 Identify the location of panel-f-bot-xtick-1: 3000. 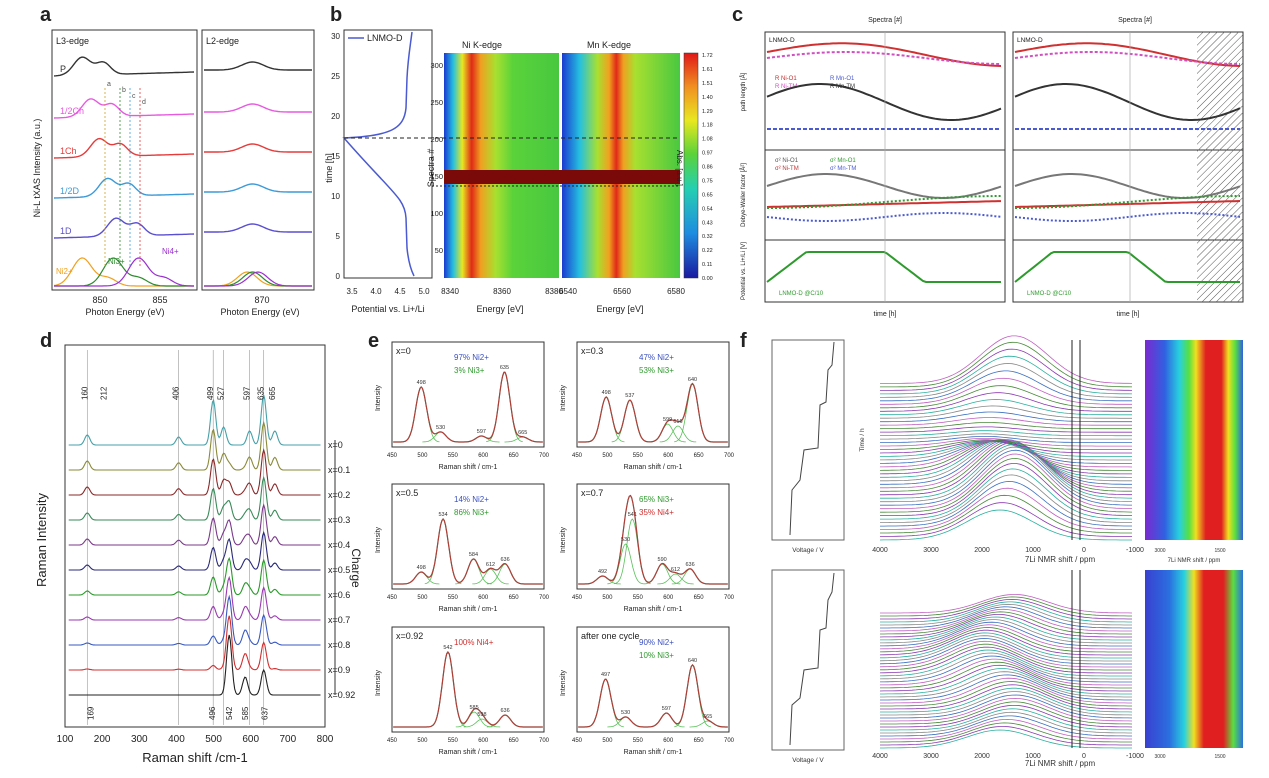
(931, 756).